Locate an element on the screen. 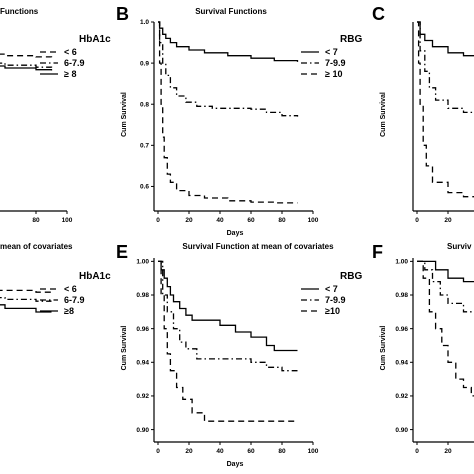 Image resolution: width=474 pixels, height=474 pixels. y-tick-label: 0.8 is located at coordinates (144, 104).